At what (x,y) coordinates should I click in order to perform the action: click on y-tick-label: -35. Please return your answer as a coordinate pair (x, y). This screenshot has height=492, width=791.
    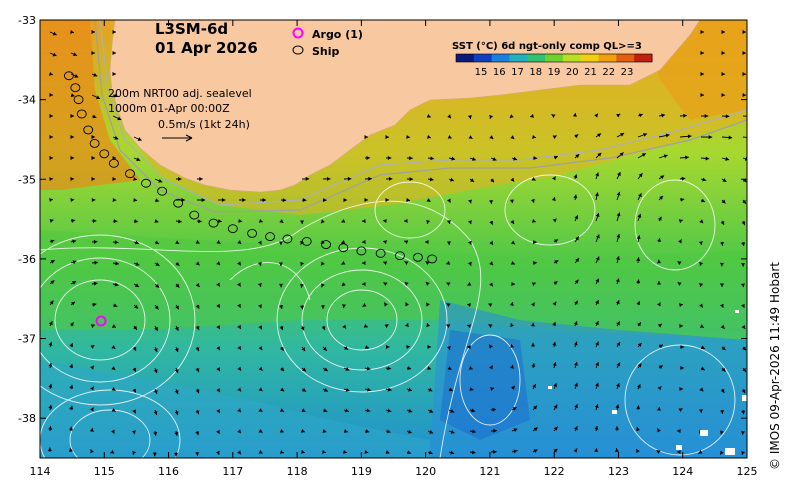
    Looking at the image, I should click on (27, 179).